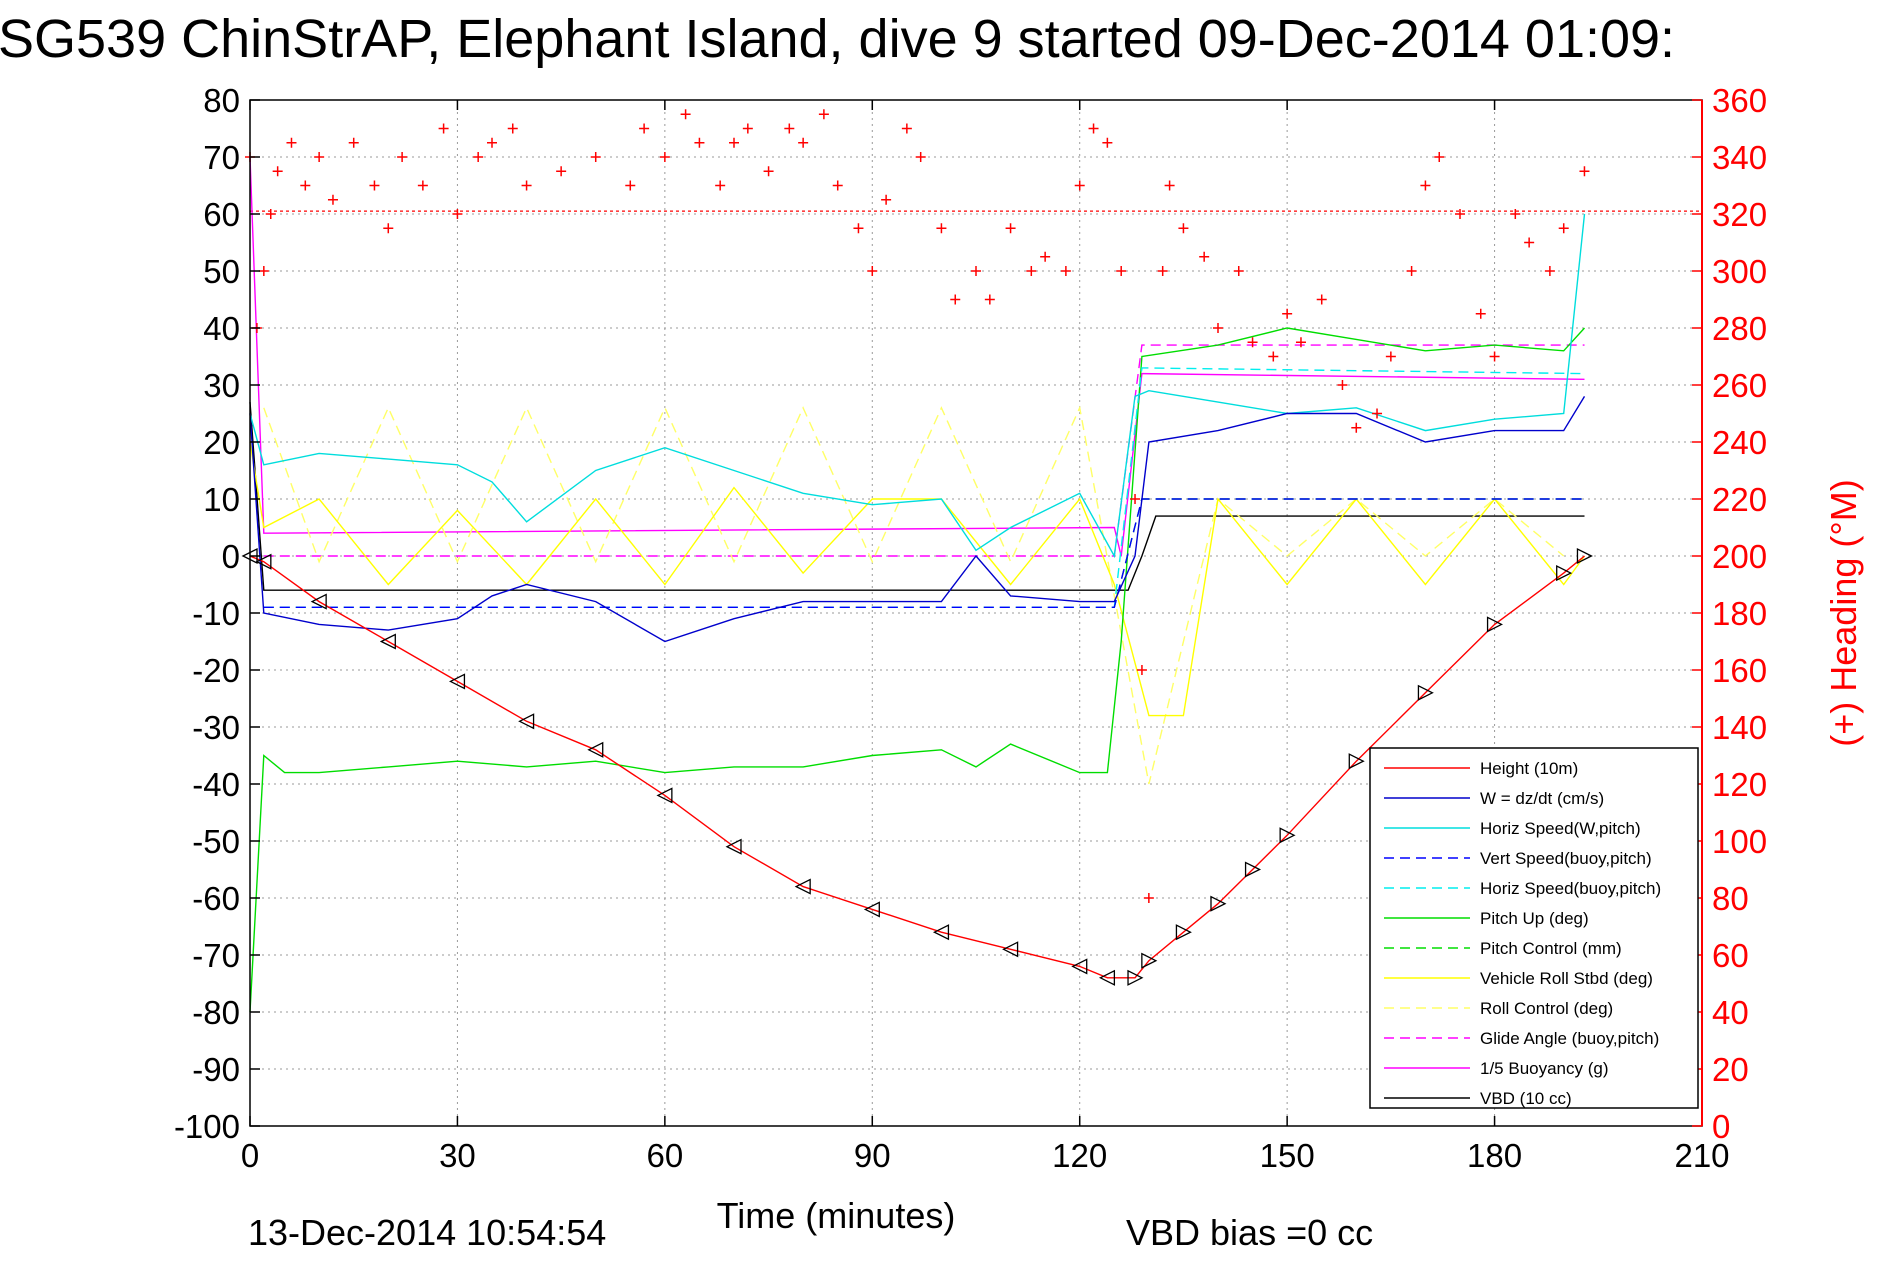  I want to click on legend-label: Pitch Up (deg), so click(1534, 918).